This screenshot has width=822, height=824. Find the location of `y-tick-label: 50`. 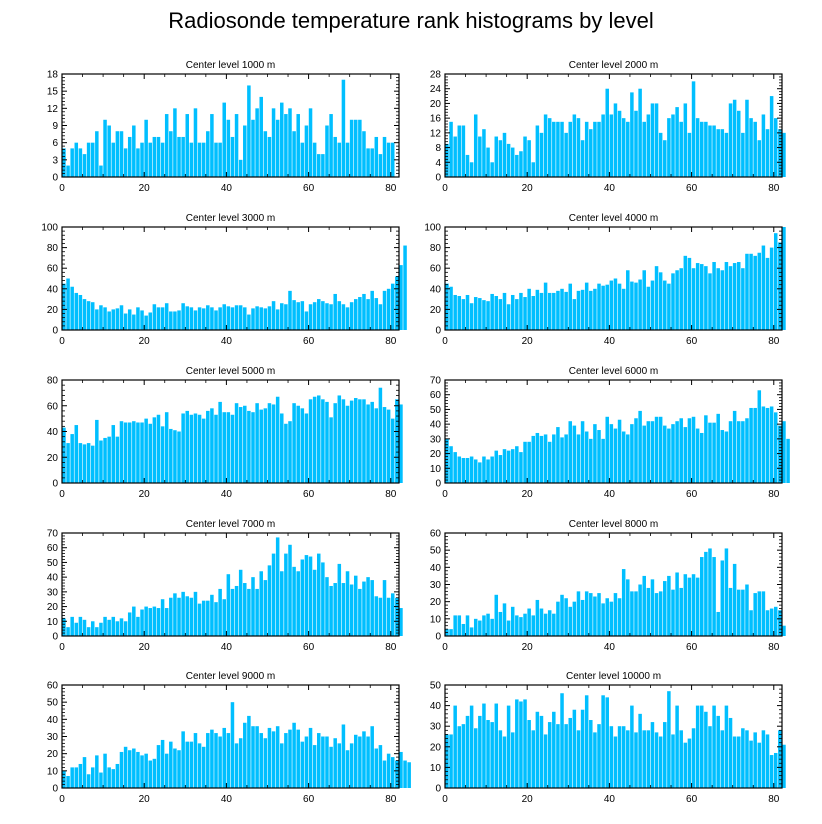

y-tick-label: 50 is located at coordinates (436, 551).